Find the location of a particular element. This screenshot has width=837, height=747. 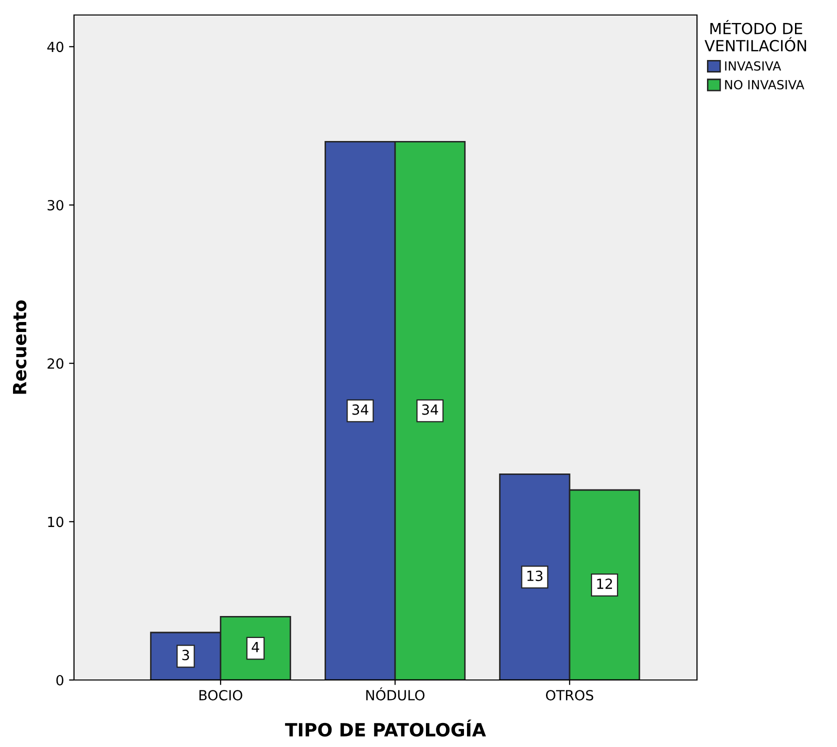

y-tick-label: 30 is located at coordinates (56, 205).